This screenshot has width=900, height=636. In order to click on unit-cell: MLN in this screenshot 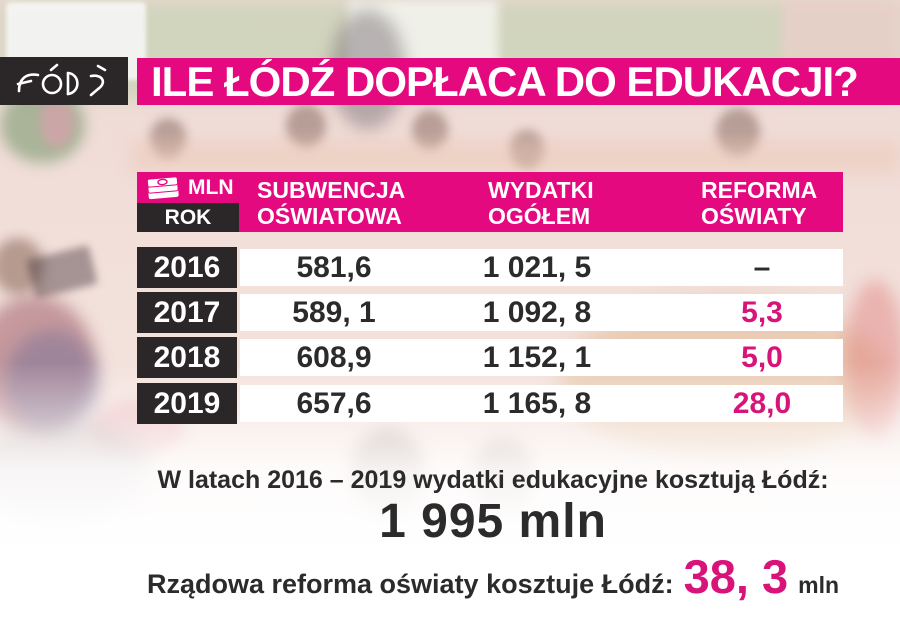, I will do `click(189, 188)`.